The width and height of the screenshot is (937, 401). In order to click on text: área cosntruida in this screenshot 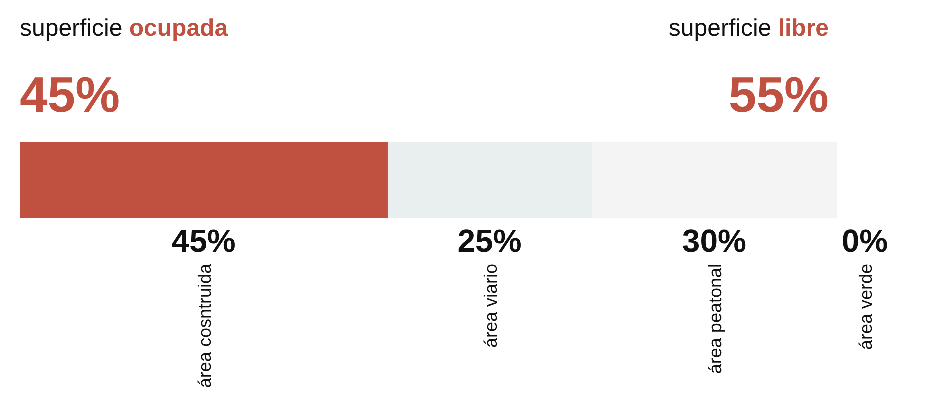, I will do `click(204, 325)`.